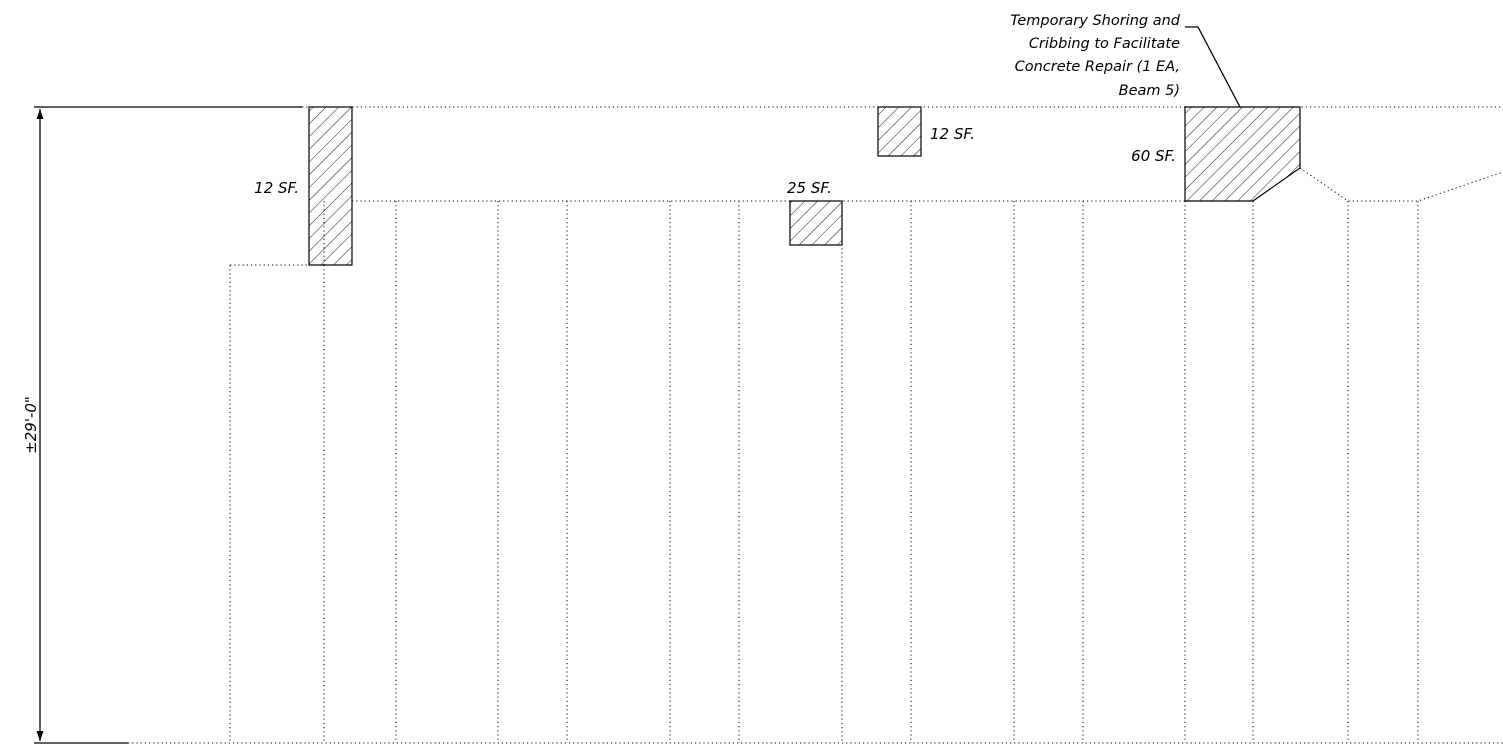  What do you see at coordinates (809, 188) in the screenshot?
I see `repair-area-middle-label: 25 SF.` at bounding box center [809, 188].